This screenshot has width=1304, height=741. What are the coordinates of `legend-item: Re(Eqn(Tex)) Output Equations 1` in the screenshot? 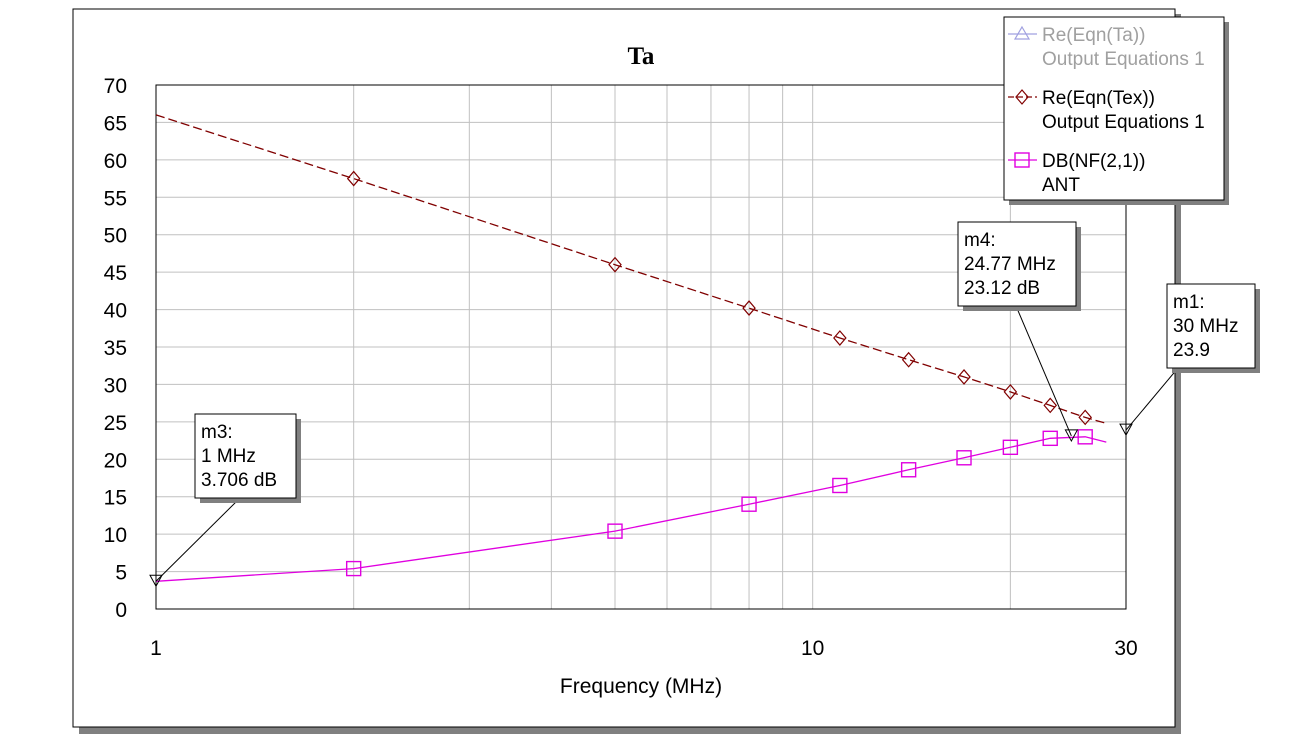 It's located at (1106, 110).